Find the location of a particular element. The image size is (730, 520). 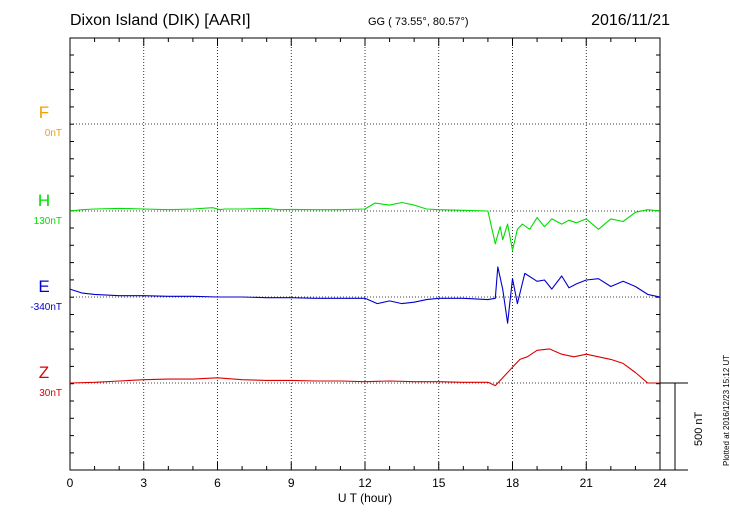

scale-bar-label: 500 nT is located at coordinates (699, 428).